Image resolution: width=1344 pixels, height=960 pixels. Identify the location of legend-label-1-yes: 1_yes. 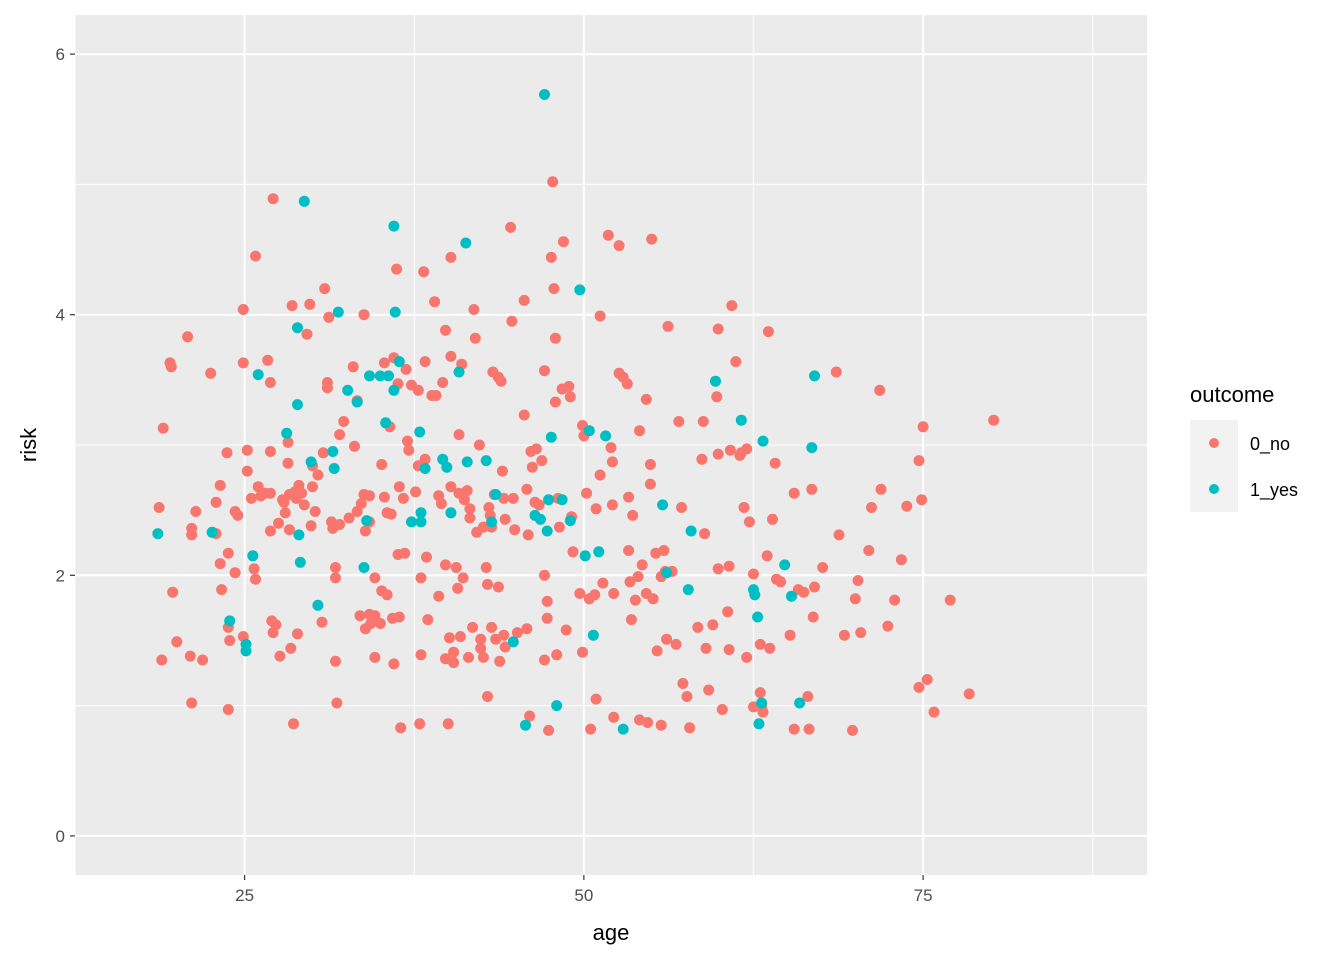
(1274, 490).